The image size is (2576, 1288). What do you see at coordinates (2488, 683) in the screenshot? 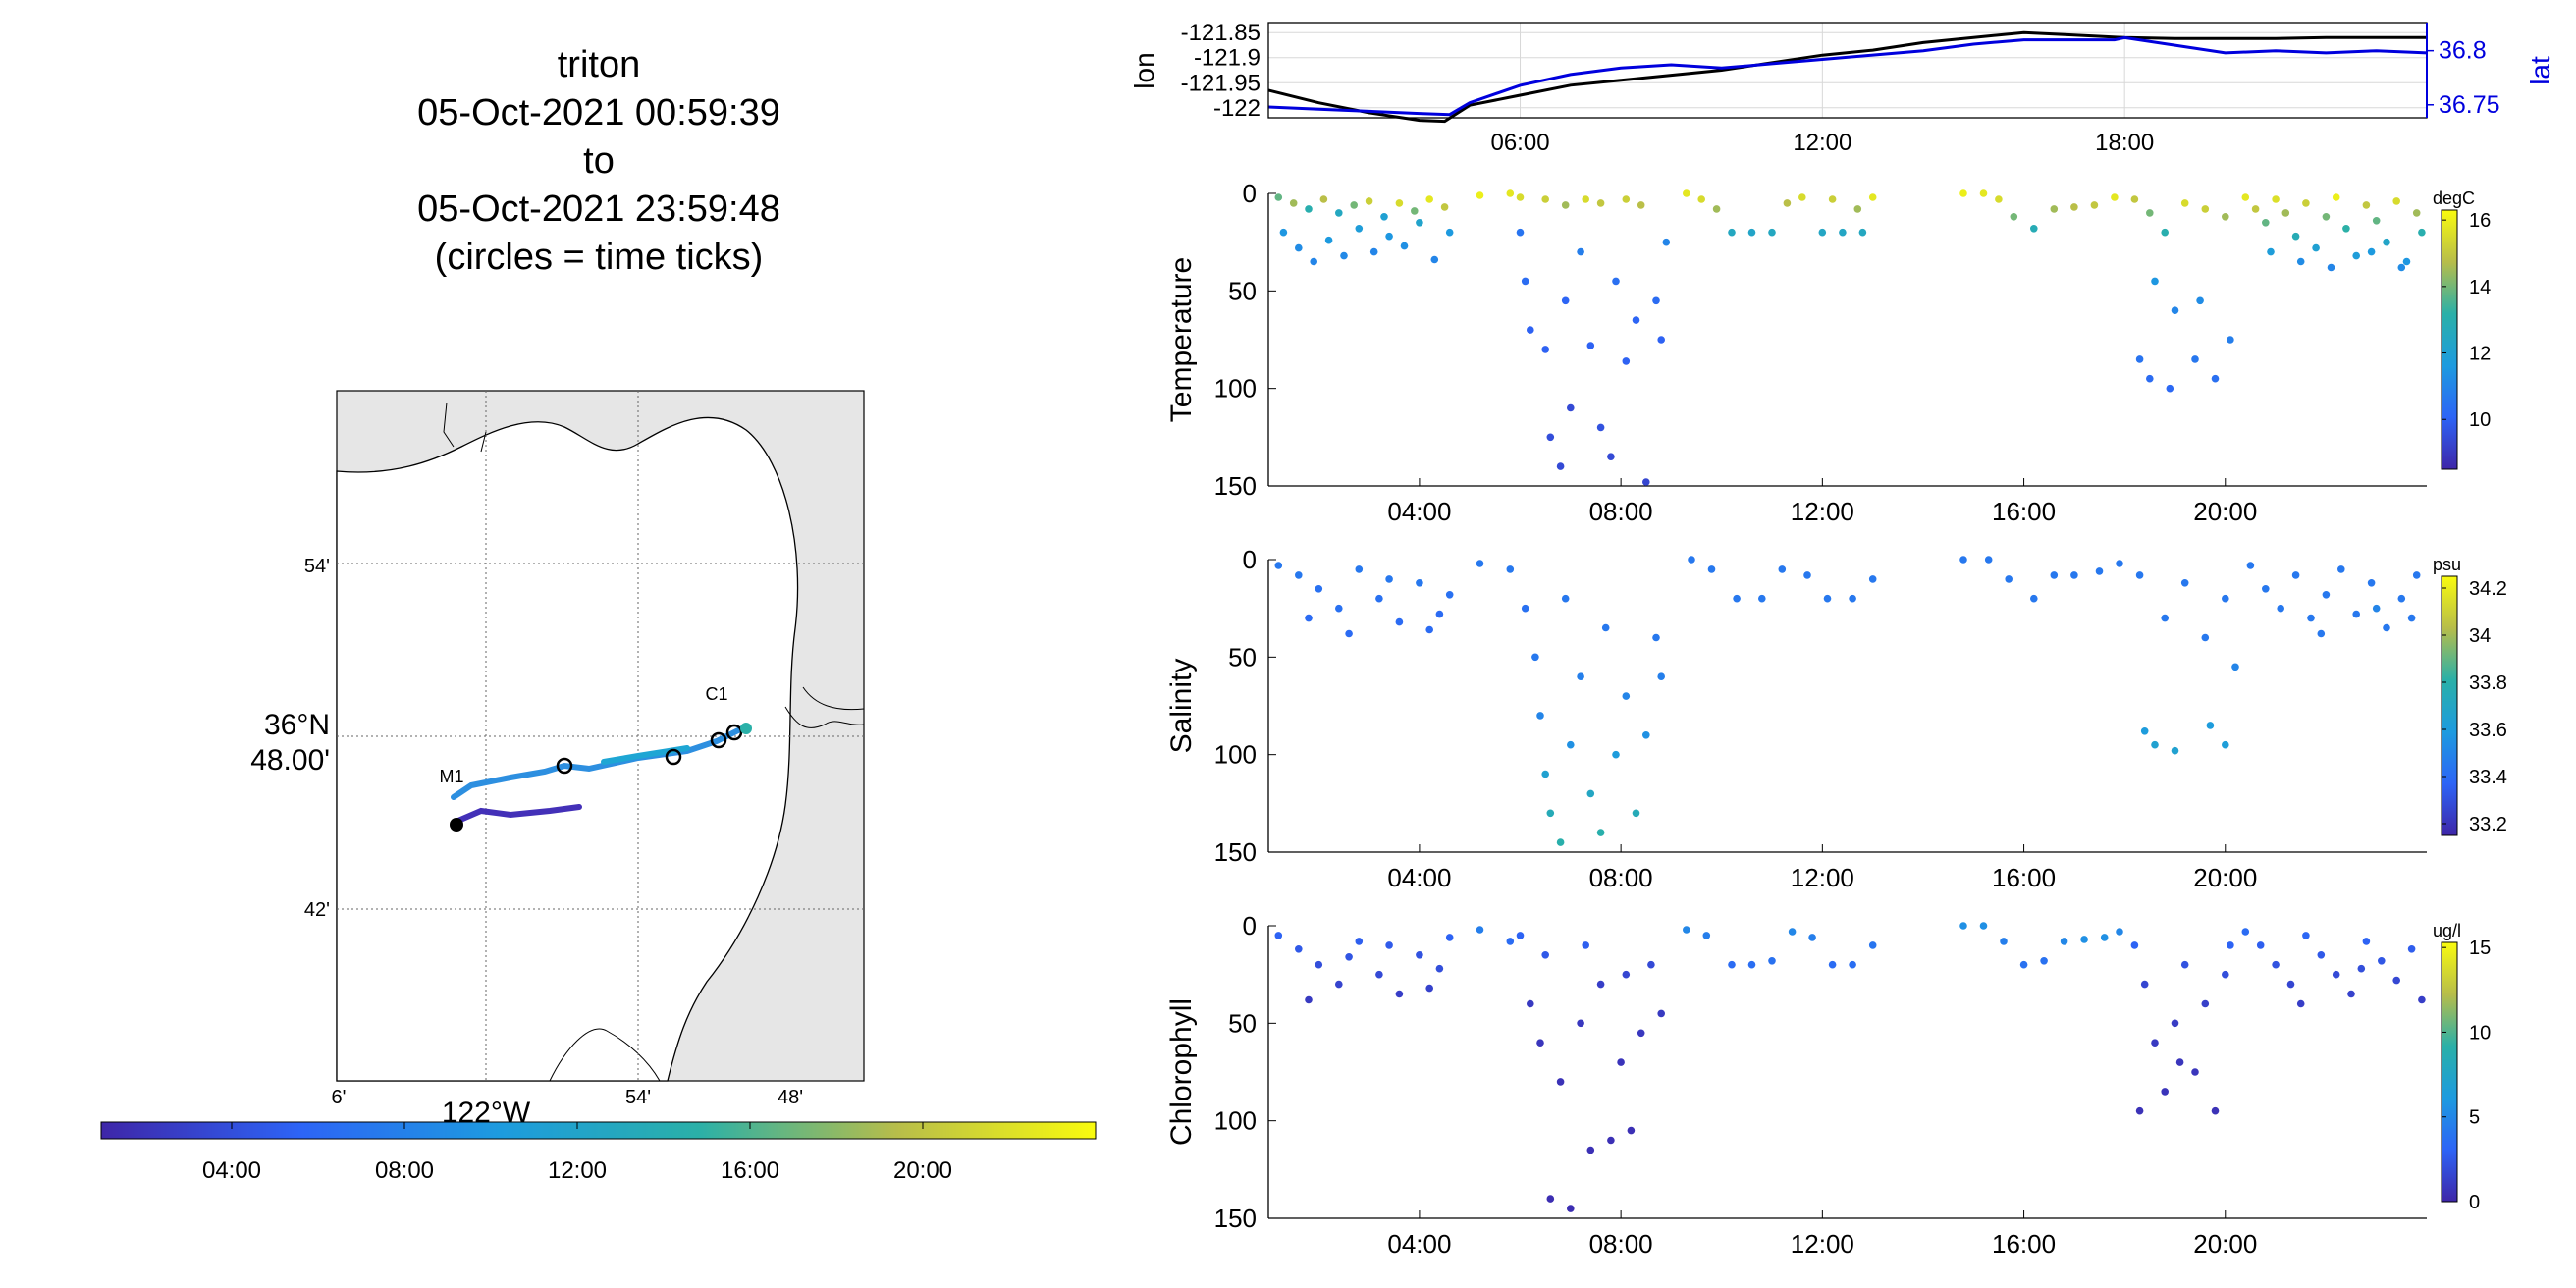
I see `salinity-colorbar-tick-label: 33.8` at bounding box center [2488, 683].